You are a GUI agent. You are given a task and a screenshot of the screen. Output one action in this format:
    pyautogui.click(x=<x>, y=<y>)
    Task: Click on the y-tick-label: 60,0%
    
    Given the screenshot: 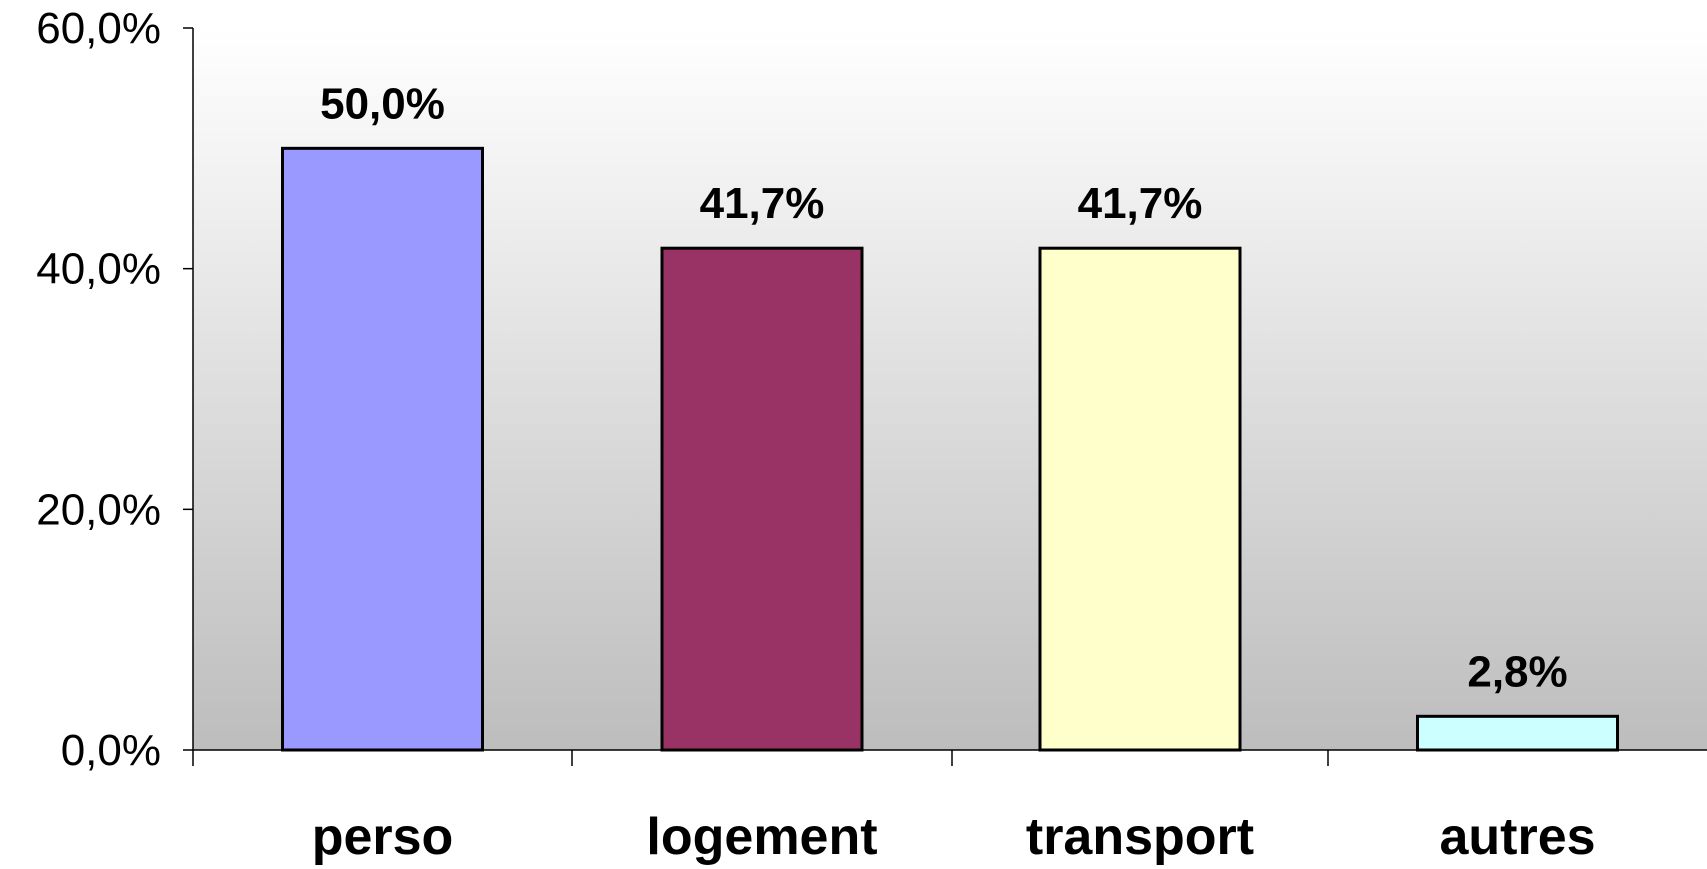 What is the action you would take?
    pyautogui.click(x=98, y=28)
    